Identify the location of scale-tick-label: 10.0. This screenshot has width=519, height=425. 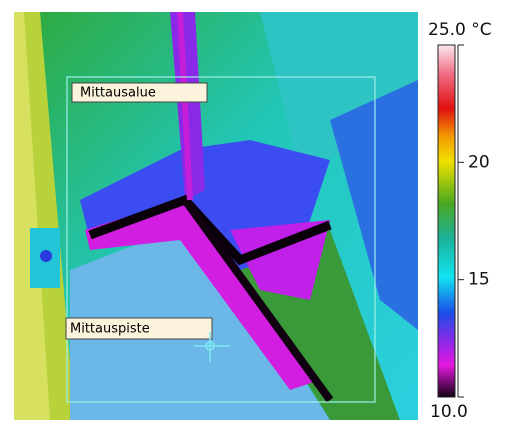
(449, 411).